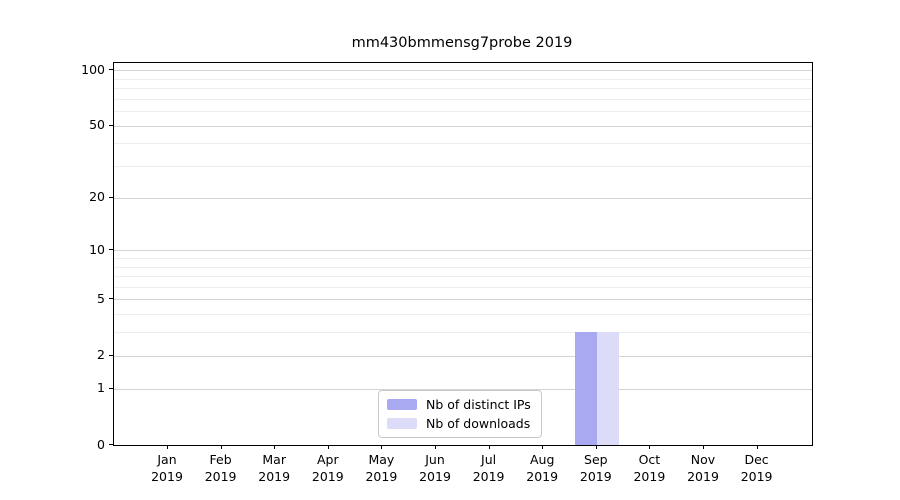 The height and width of the screenshot is (500, 900). I want to click on y-tick-label: 100, so click(93, 69).